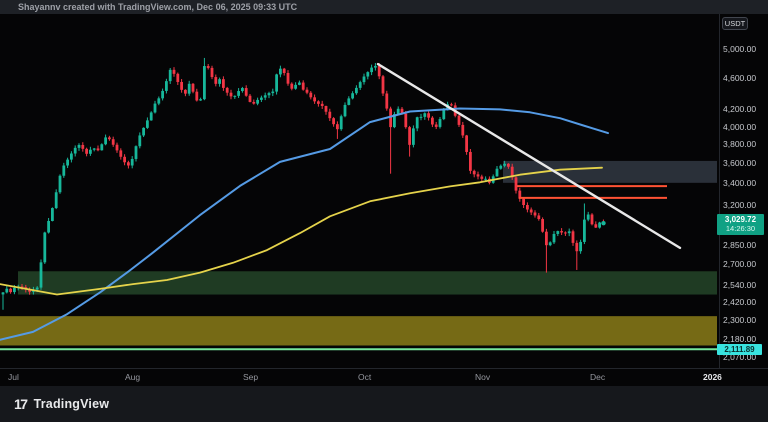  I want to click on bar-countdown: 14:26:30, so click(740, 229).